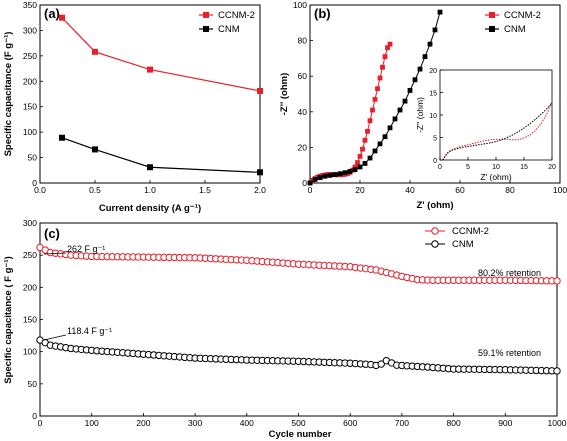  Describe the element at coordinates (468, 167) in the screenshot. I see `inset-xtick-label: 5` at that location.